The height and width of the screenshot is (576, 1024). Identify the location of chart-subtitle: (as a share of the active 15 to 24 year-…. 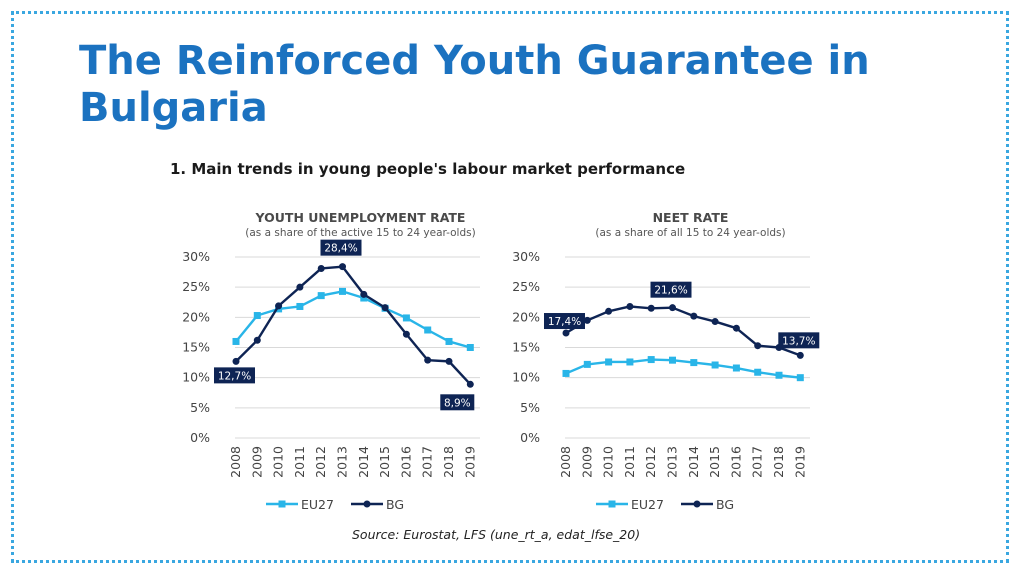
(360, 233).